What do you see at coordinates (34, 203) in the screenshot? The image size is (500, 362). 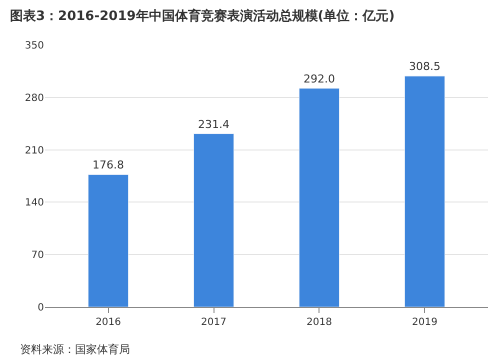 I see `y-tick-label: 140` at bounding box center [34, 203].